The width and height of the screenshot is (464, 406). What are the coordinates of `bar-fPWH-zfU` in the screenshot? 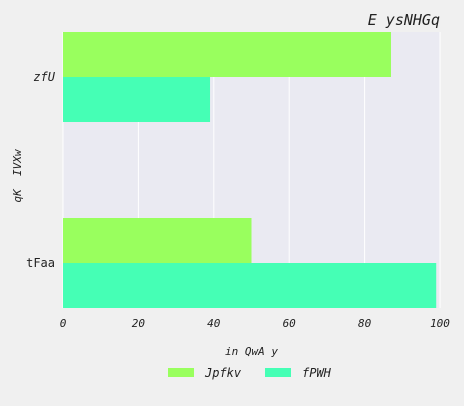 It's located at (137, 99).